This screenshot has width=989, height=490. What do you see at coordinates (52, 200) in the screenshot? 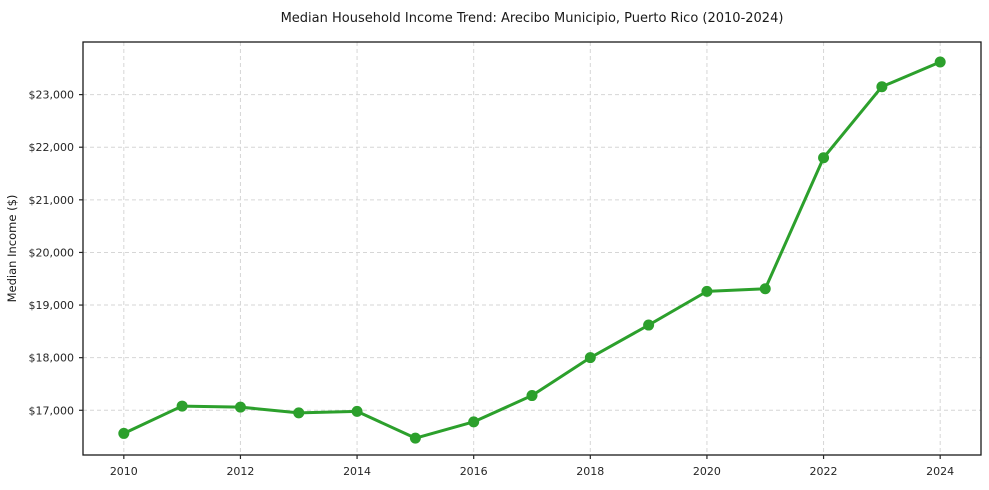
I see `y-tick-label: $21,000` at bounding box center [52, 200].